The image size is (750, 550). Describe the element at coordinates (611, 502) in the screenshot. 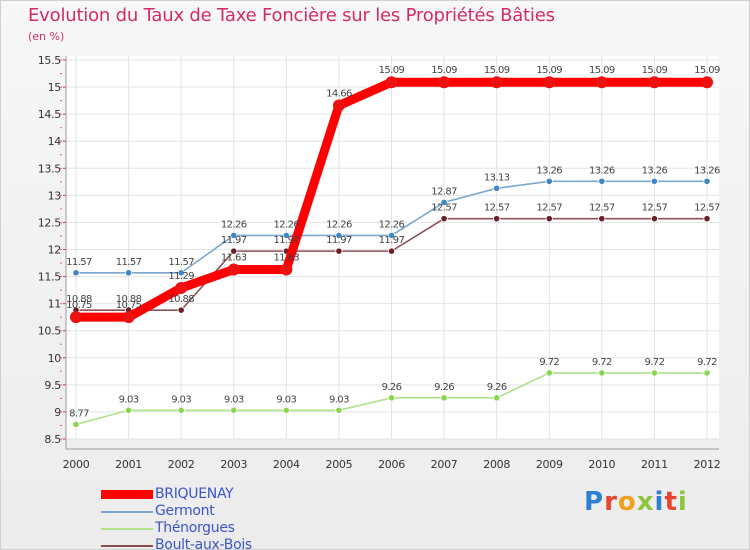

I see `logo-letter: r` at that location.